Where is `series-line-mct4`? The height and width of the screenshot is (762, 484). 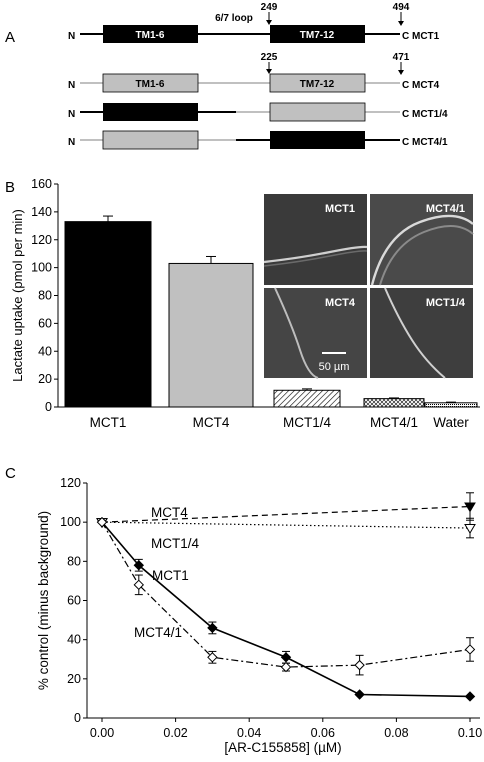 series-line-mct4 is located at coordinates (286, 514).